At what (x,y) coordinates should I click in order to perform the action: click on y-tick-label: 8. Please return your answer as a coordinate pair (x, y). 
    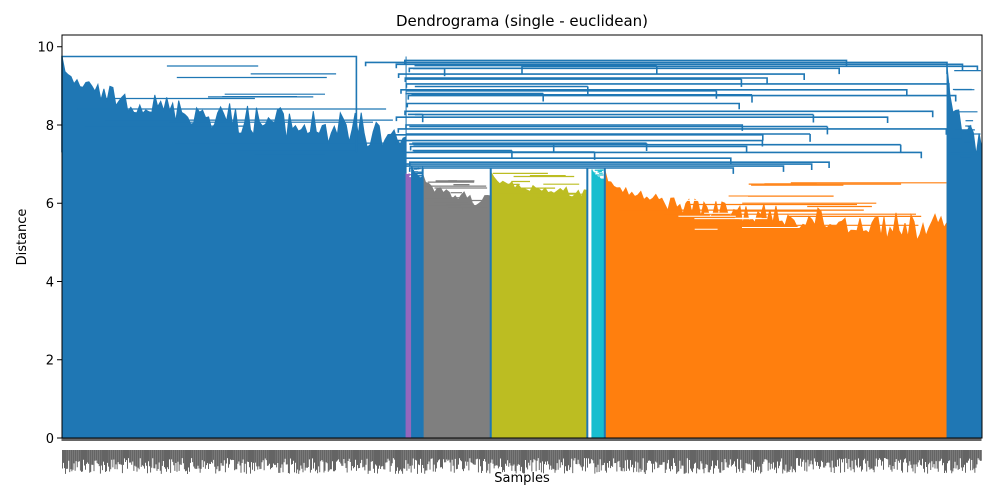
    Looking at the image, I should click on (50, 126).